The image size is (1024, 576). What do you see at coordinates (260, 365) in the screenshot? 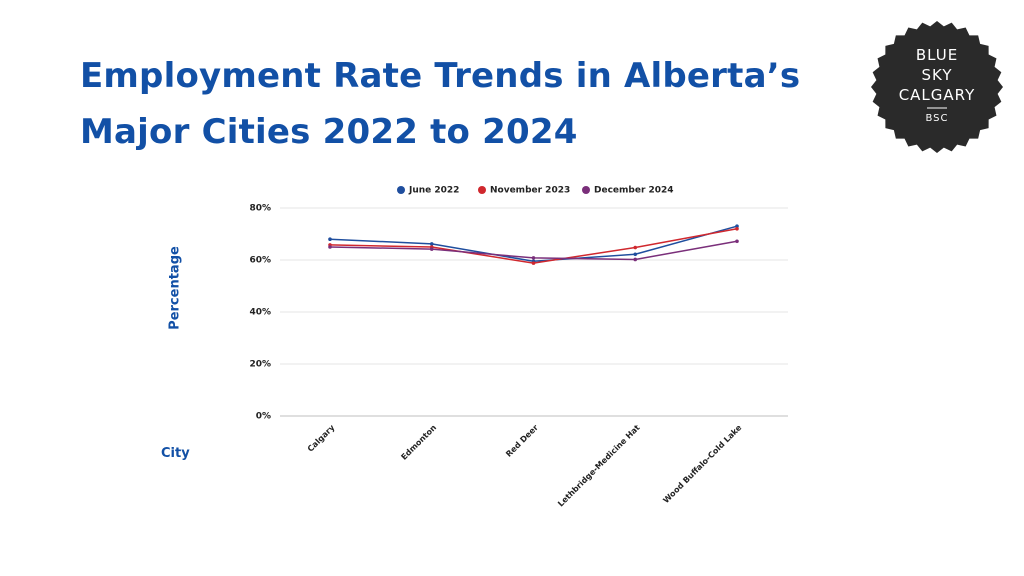
I see `y-tick-label: 20%` at bounding box center [260, 365].